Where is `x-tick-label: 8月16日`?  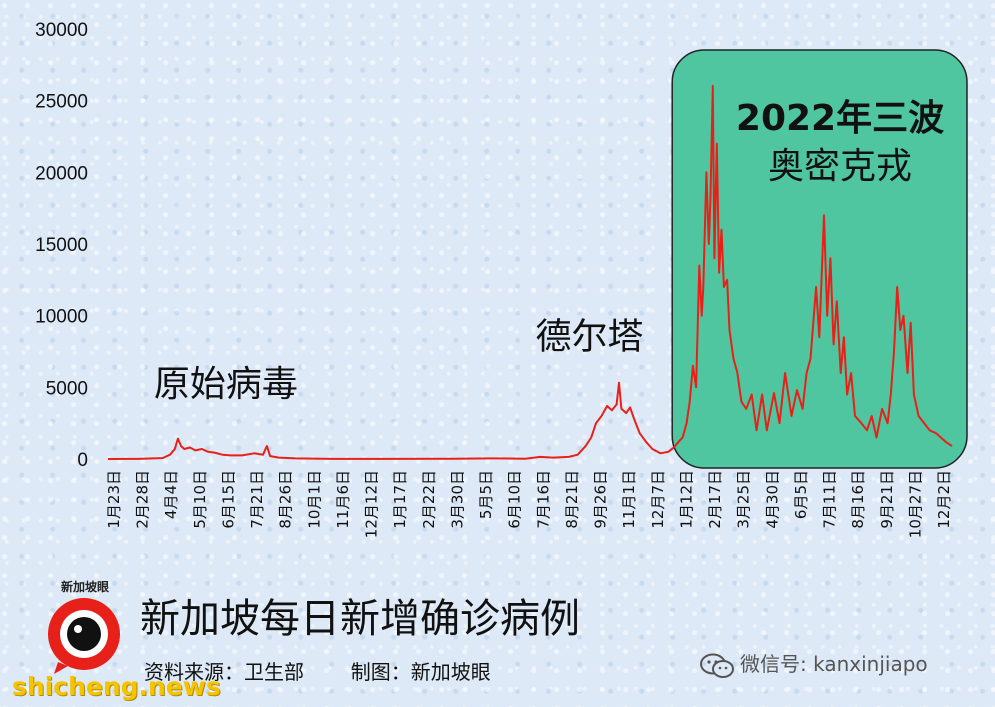 x-tick-label: 8月16日 is located at coordinates (858, 499).